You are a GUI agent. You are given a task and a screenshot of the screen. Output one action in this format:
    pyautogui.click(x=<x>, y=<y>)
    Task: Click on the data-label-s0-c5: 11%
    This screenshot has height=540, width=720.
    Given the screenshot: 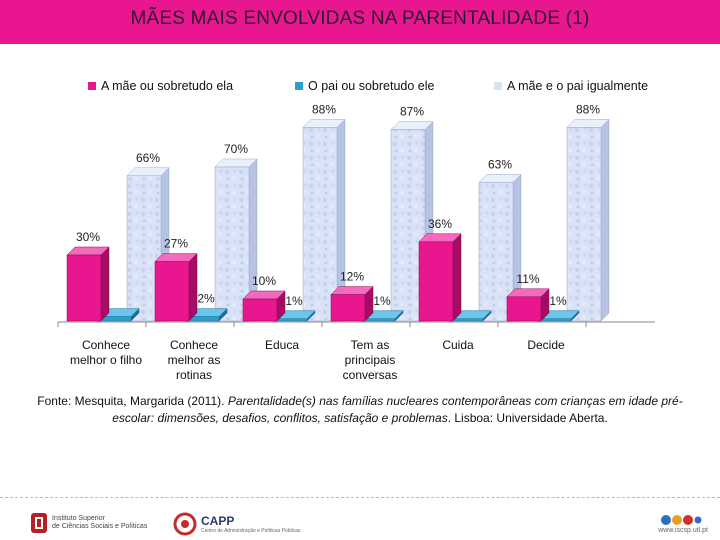 What is the action you would take?
    pyautogui.click(x=527, y=279)
    